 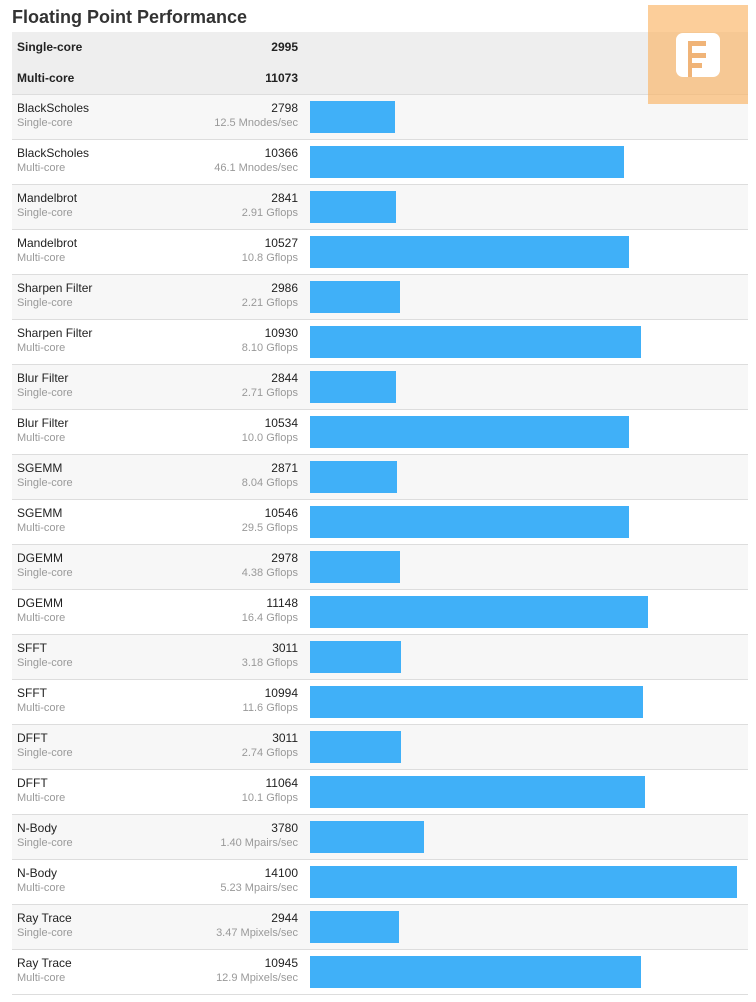 I want to click on summary-scores: Single-core 2995 Multi-core 11073, so click(x=380, y=63).